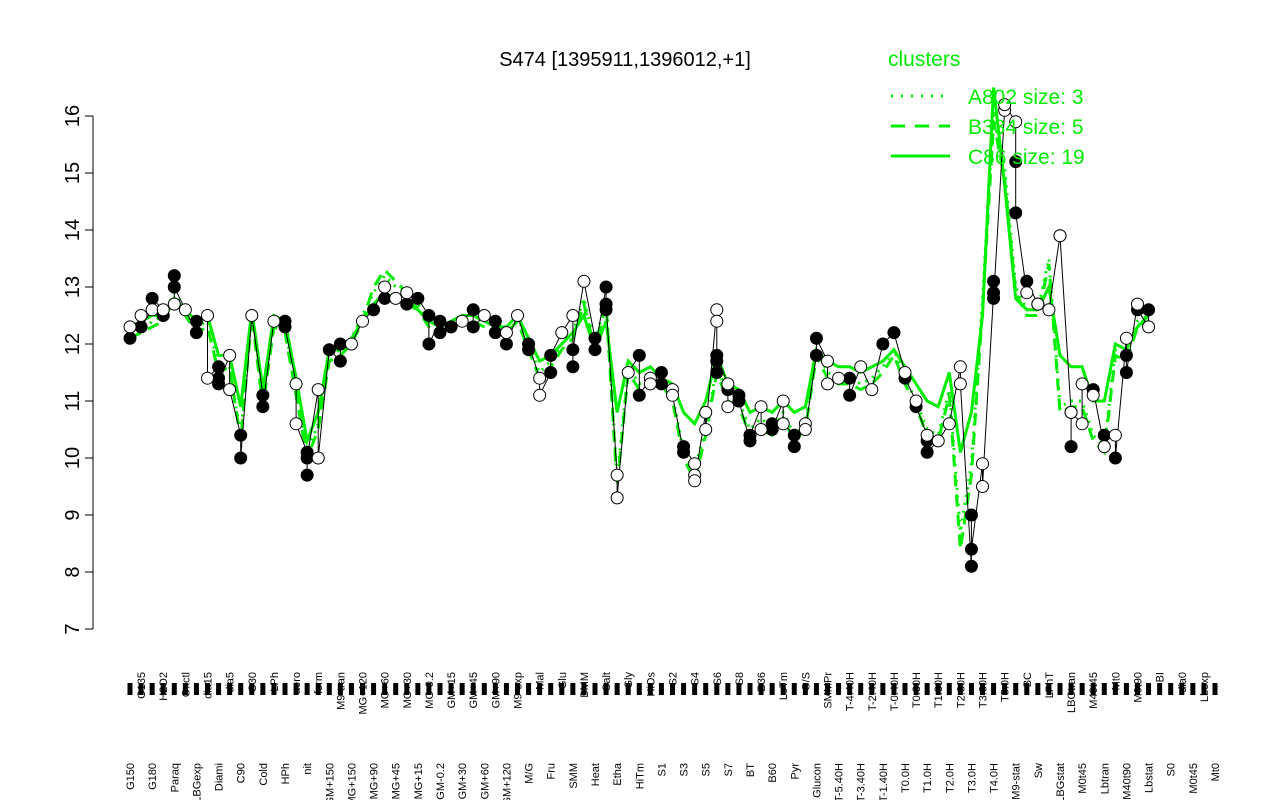 This screenshot has height=800, width=1280. Describe the element at coordinates (408, 690) in the screenshot. I see `x-tick-label: MG+30` at that location.